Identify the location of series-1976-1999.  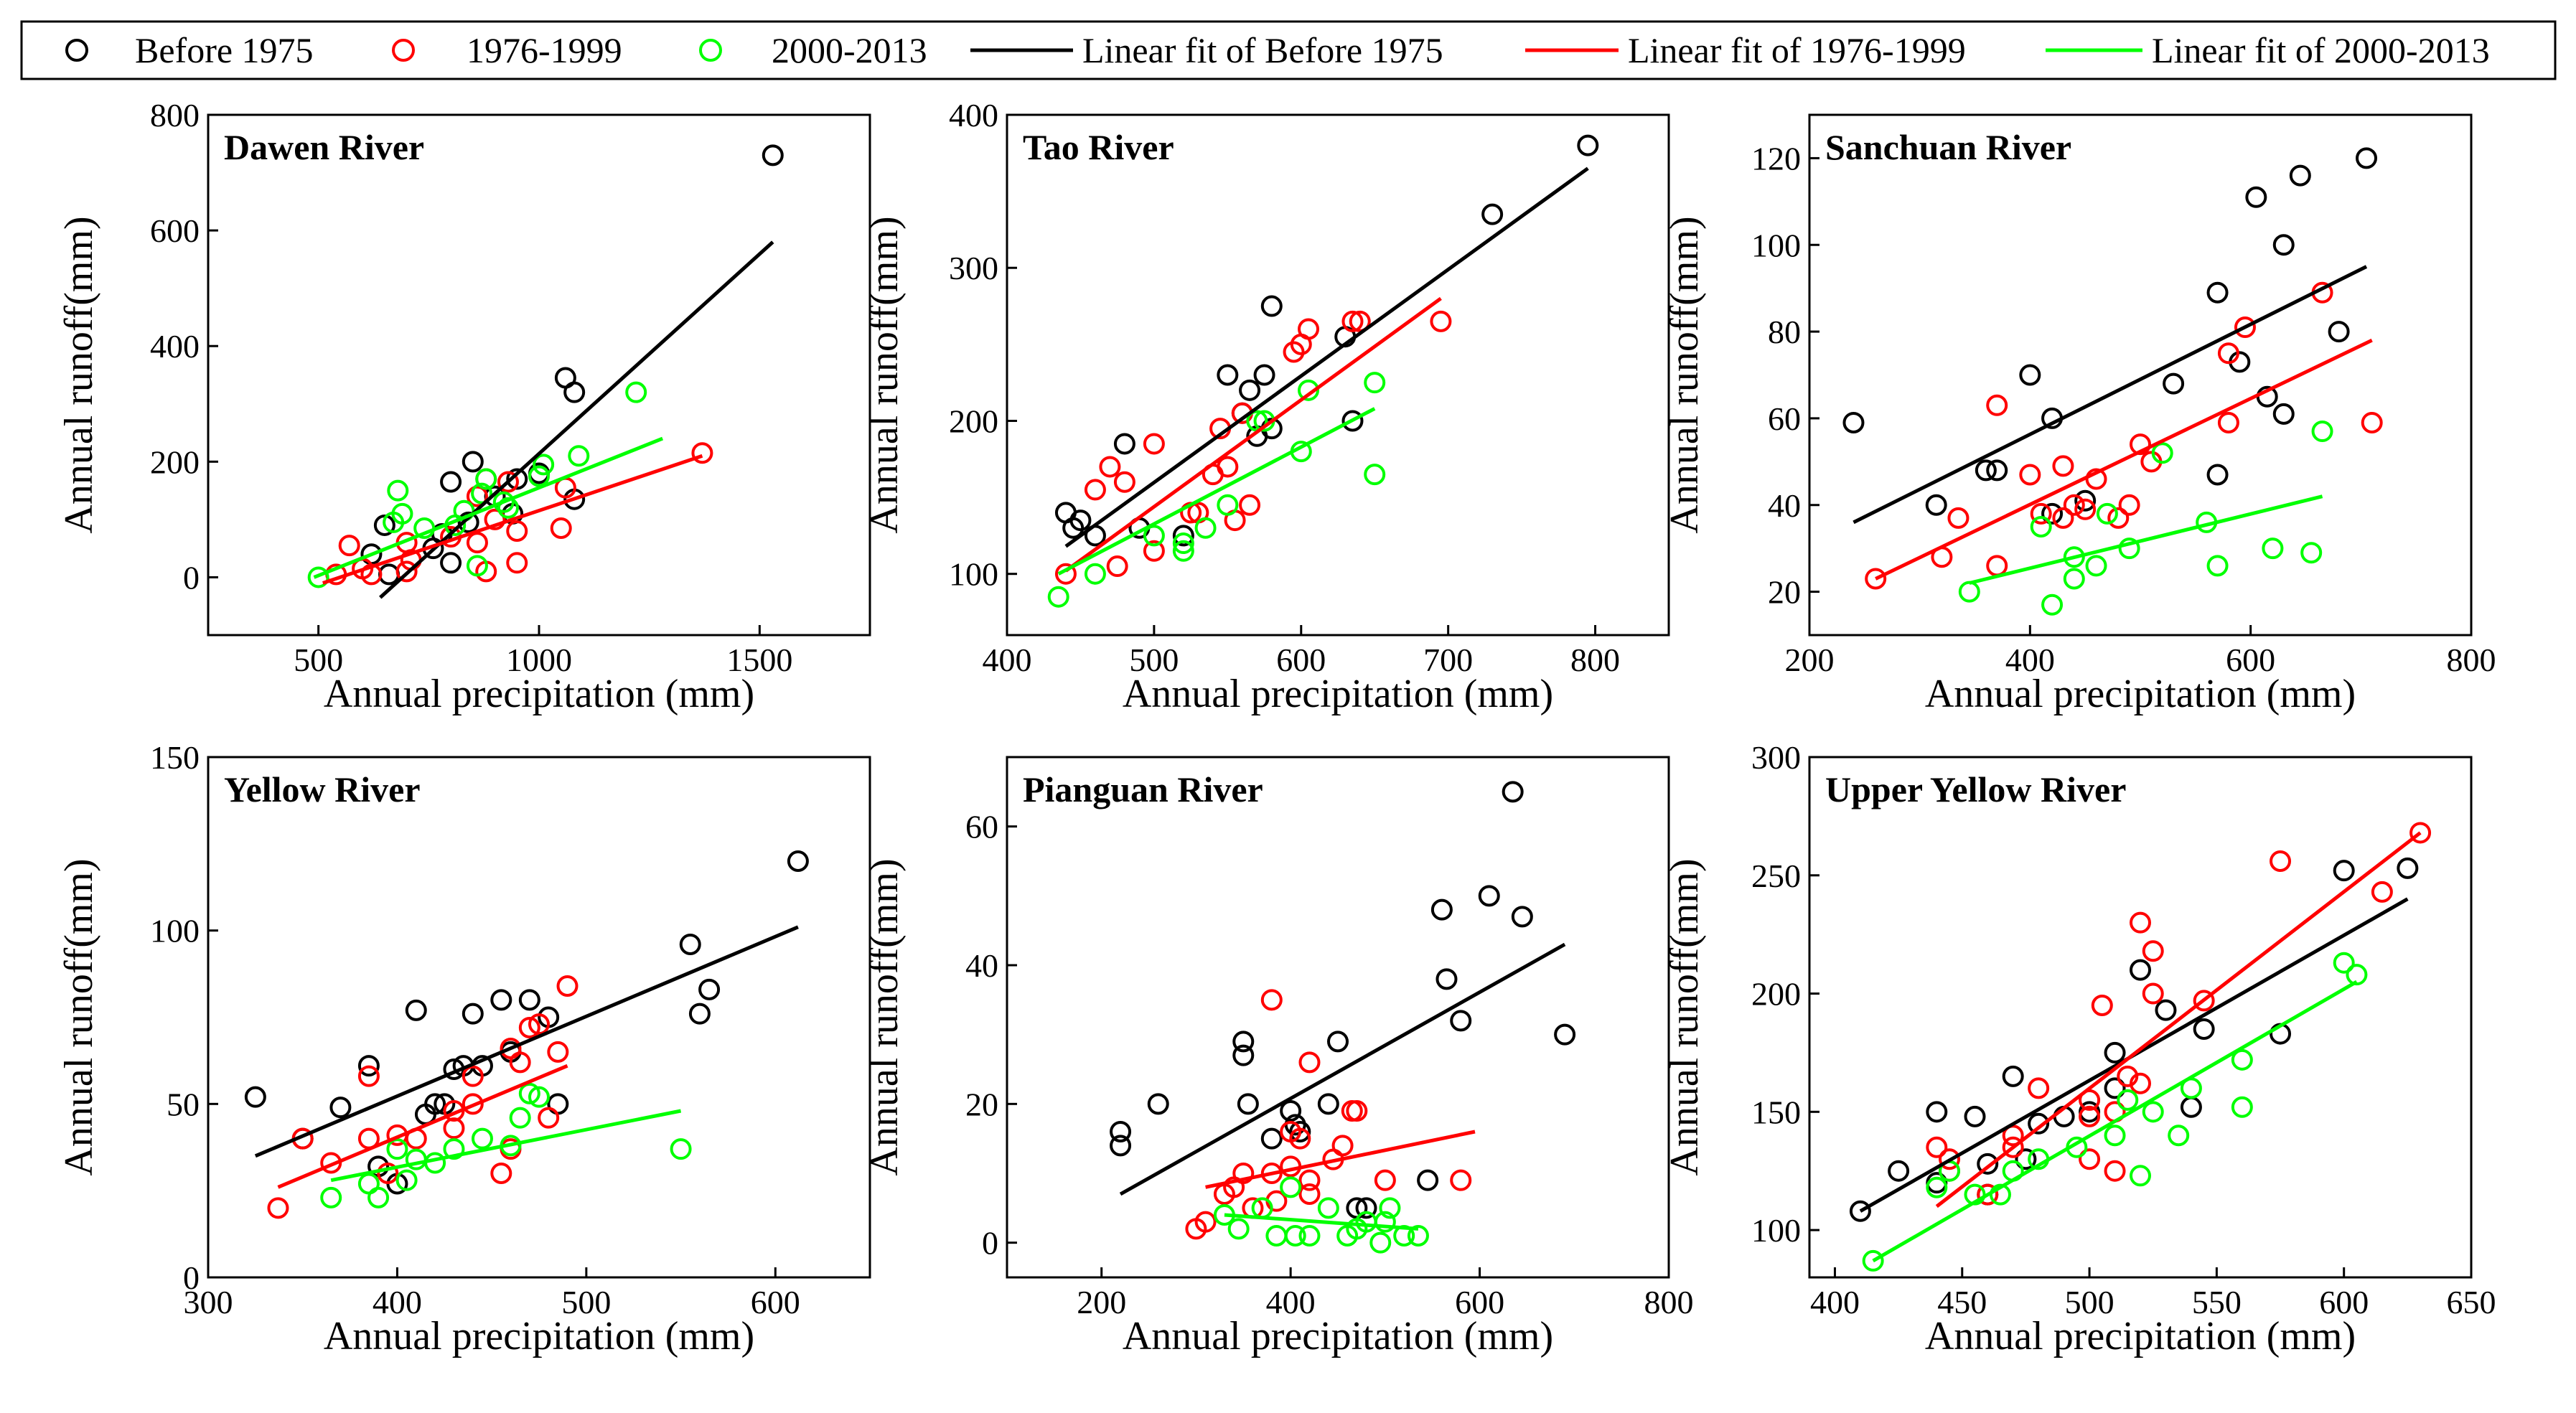
(1253, 447).